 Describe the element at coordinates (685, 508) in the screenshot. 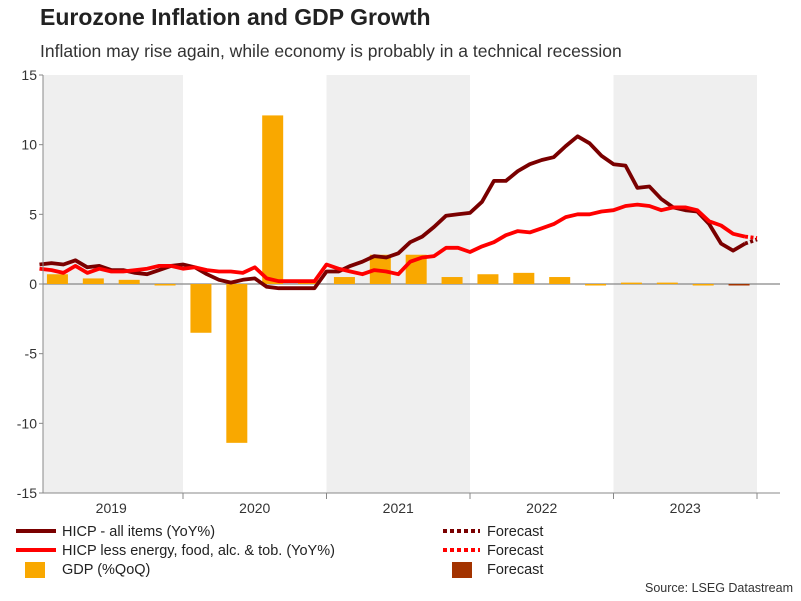

I see `x-tick-label: 2023` at that location.